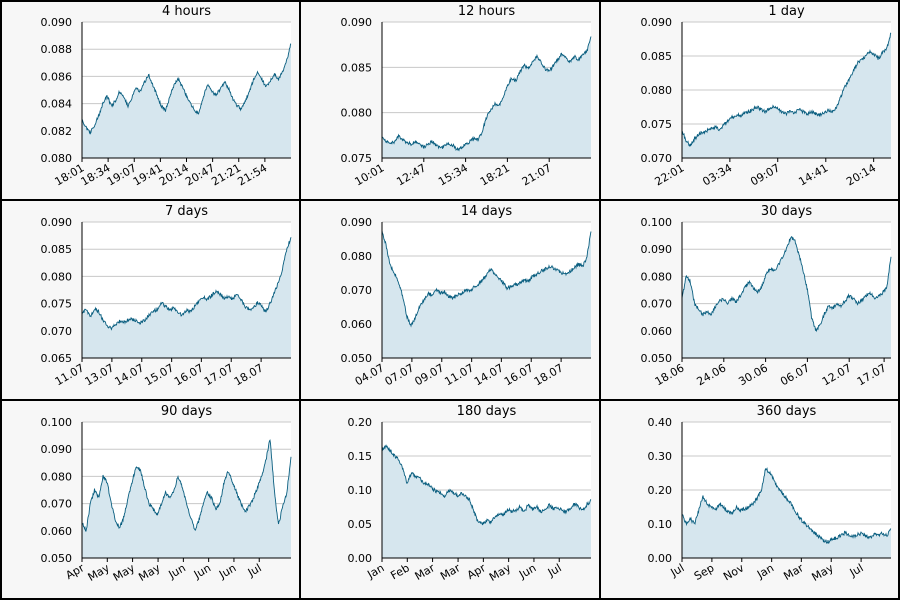 Image resolution: width=900 pixels, height=600 pixels. What do you see at coordinates (519, 374) in the screenshot?
I see `x-tick-label: 16.07` at bounding box center [519, 374].